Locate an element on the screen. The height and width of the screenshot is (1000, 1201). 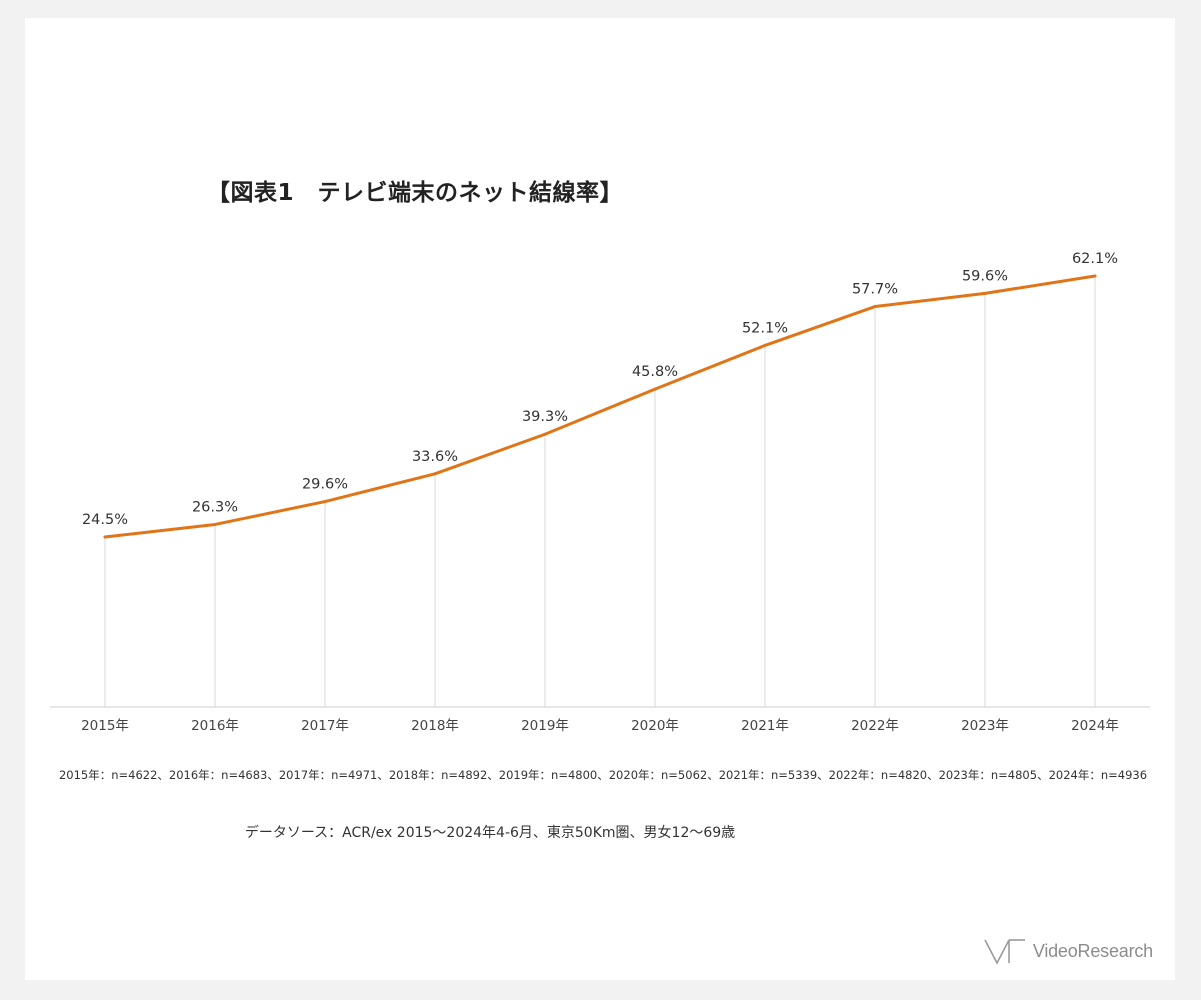
data-label: 52.1% is located at coordinates (765, 328).